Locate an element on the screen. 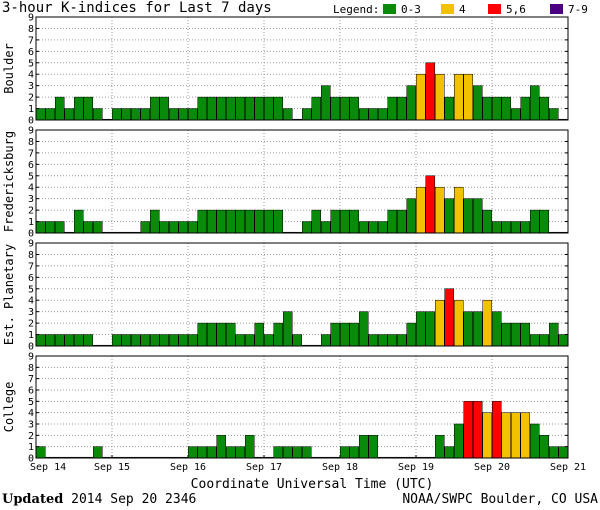 This screenshot has height=510, width=600. x-tick-label: Sep 18 is located at coordinates (340, 467).